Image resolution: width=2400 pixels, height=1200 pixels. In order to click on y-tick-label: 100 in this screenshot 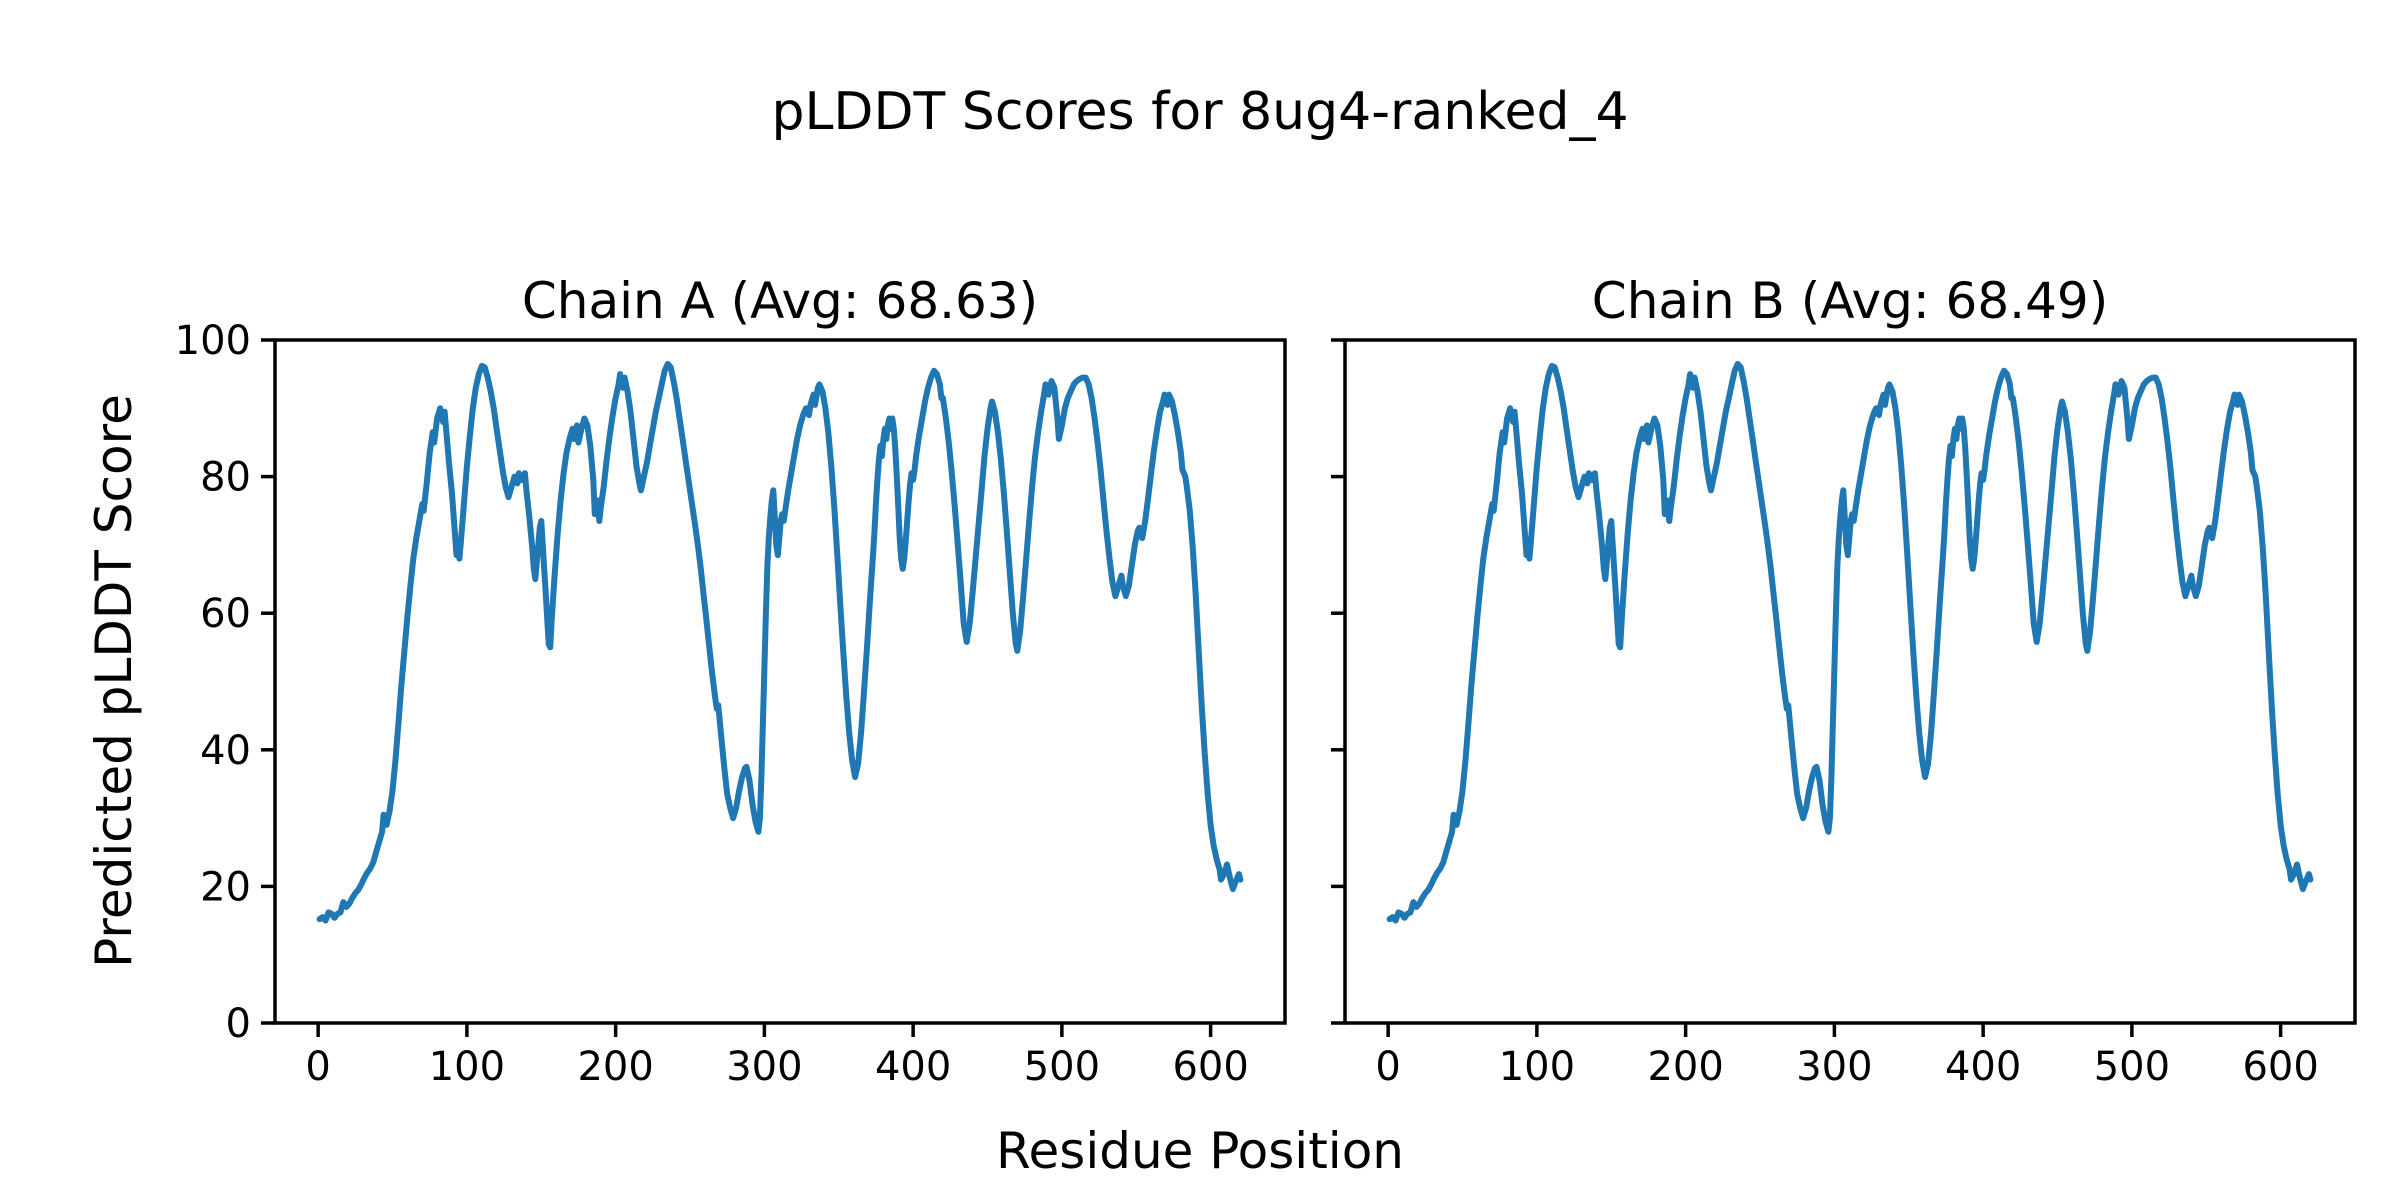, I will do `click(213, 341)`.